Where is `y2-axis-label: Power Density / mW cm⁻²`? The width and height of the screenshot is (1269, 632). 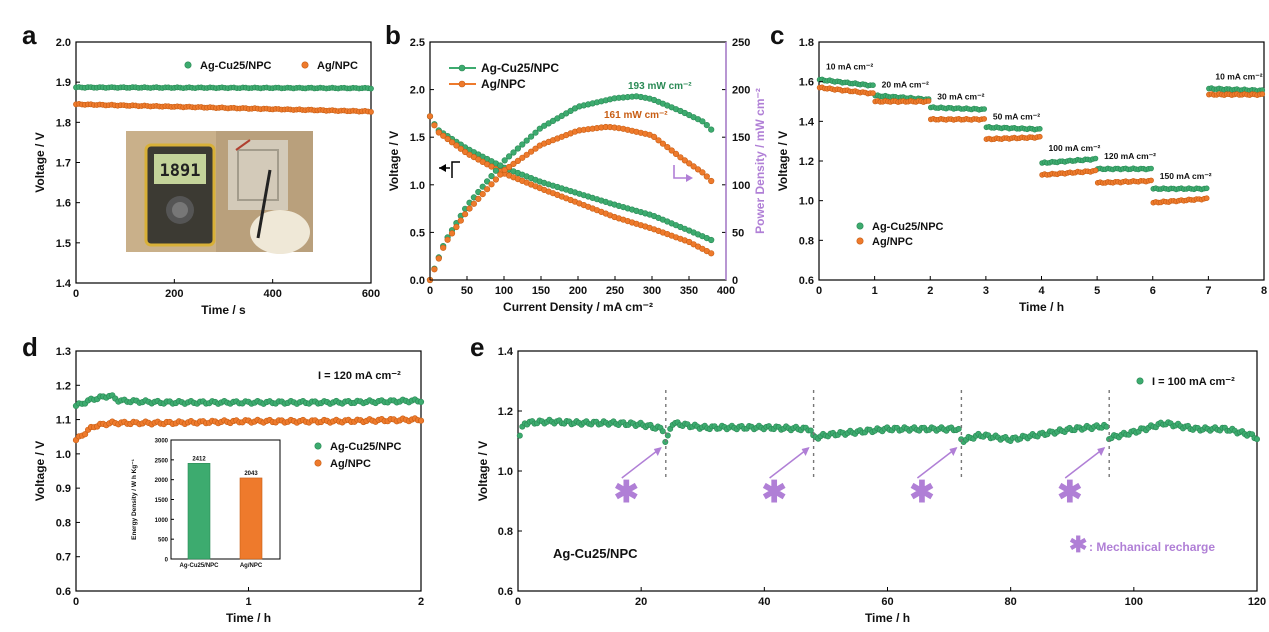
y2-axis-label: Power Density / mW cm⁻² is located at coordinates (760, 161).